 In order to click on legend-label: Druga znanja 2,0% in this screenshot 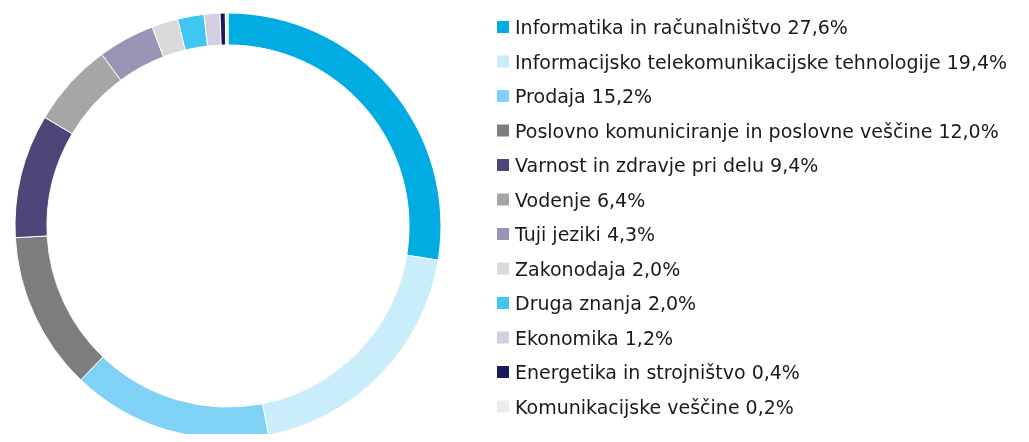, I will do `click(606, 303)`.